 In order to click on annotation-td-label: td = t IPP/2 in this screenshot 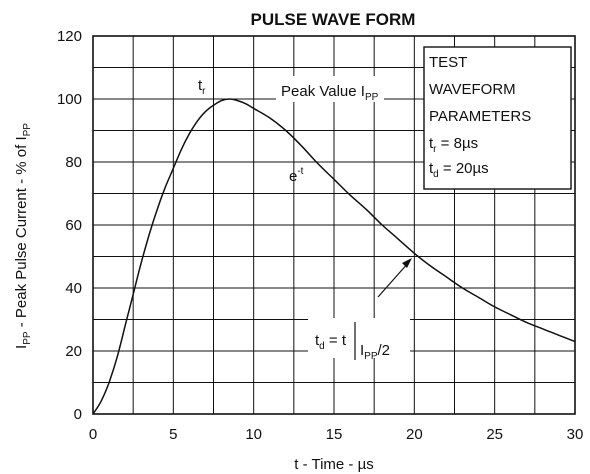, I will do `click(359, 340)`.